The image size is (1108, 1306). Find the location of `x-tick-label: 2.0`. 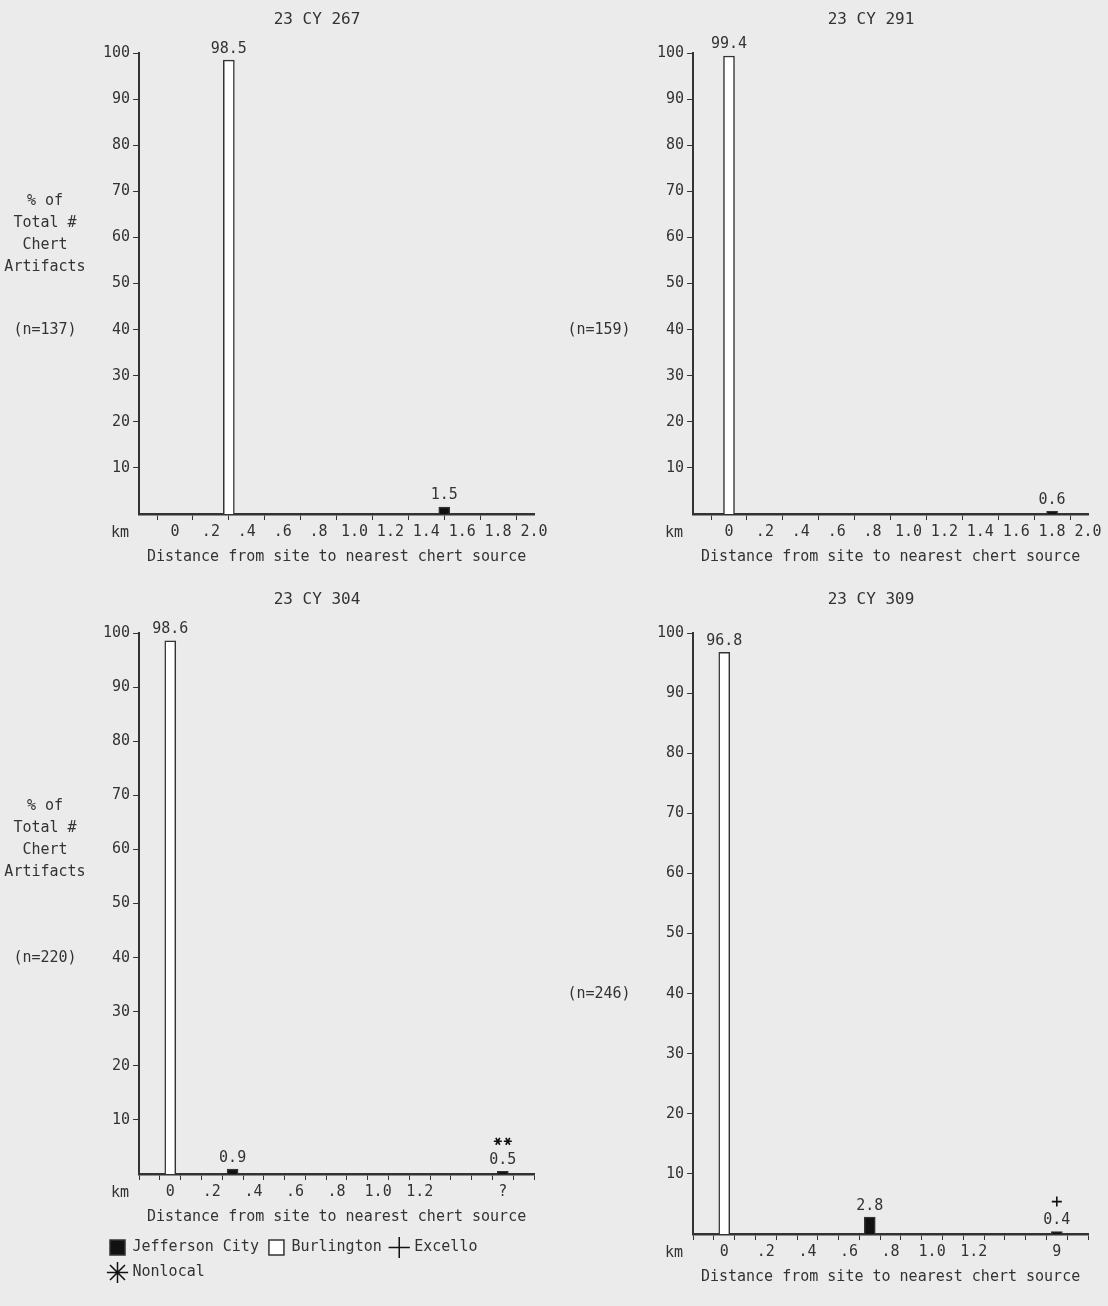

x-tick-label: 2.0 is located at coordinates (534, 530).